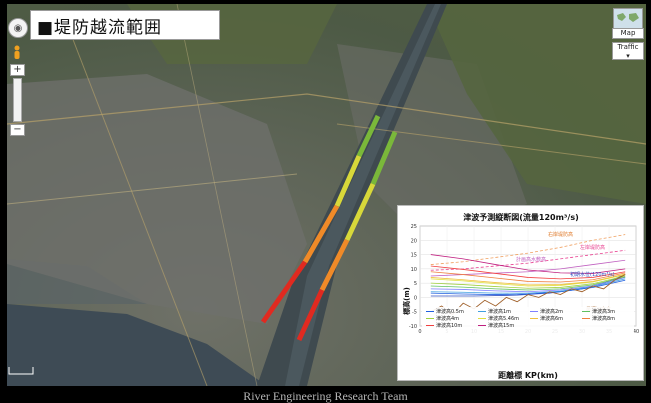 This screenshot has height=403, width=651. What do you see at coordinates (419, 332) in the screenshot?
I see `x-tick-label: 0` at bounding box center [419, 332].